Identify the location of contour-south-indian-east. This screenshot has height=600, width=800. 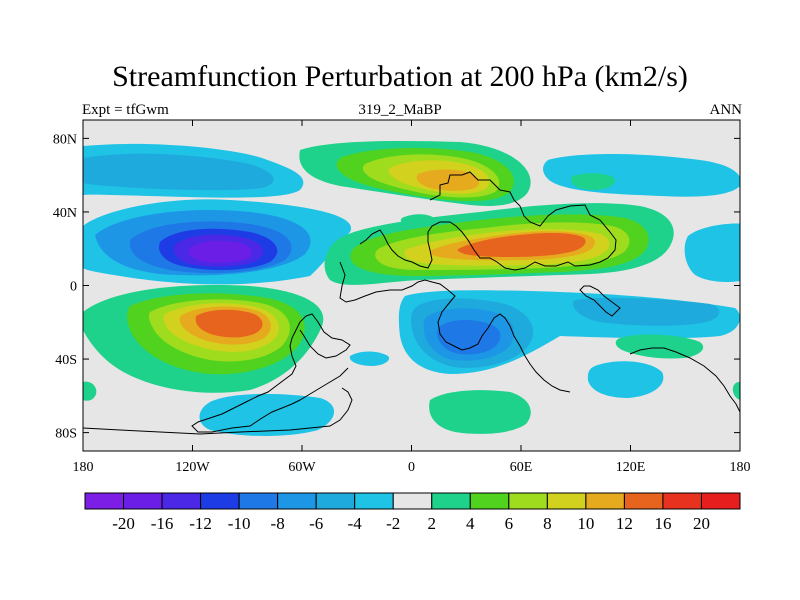
(646, 311).